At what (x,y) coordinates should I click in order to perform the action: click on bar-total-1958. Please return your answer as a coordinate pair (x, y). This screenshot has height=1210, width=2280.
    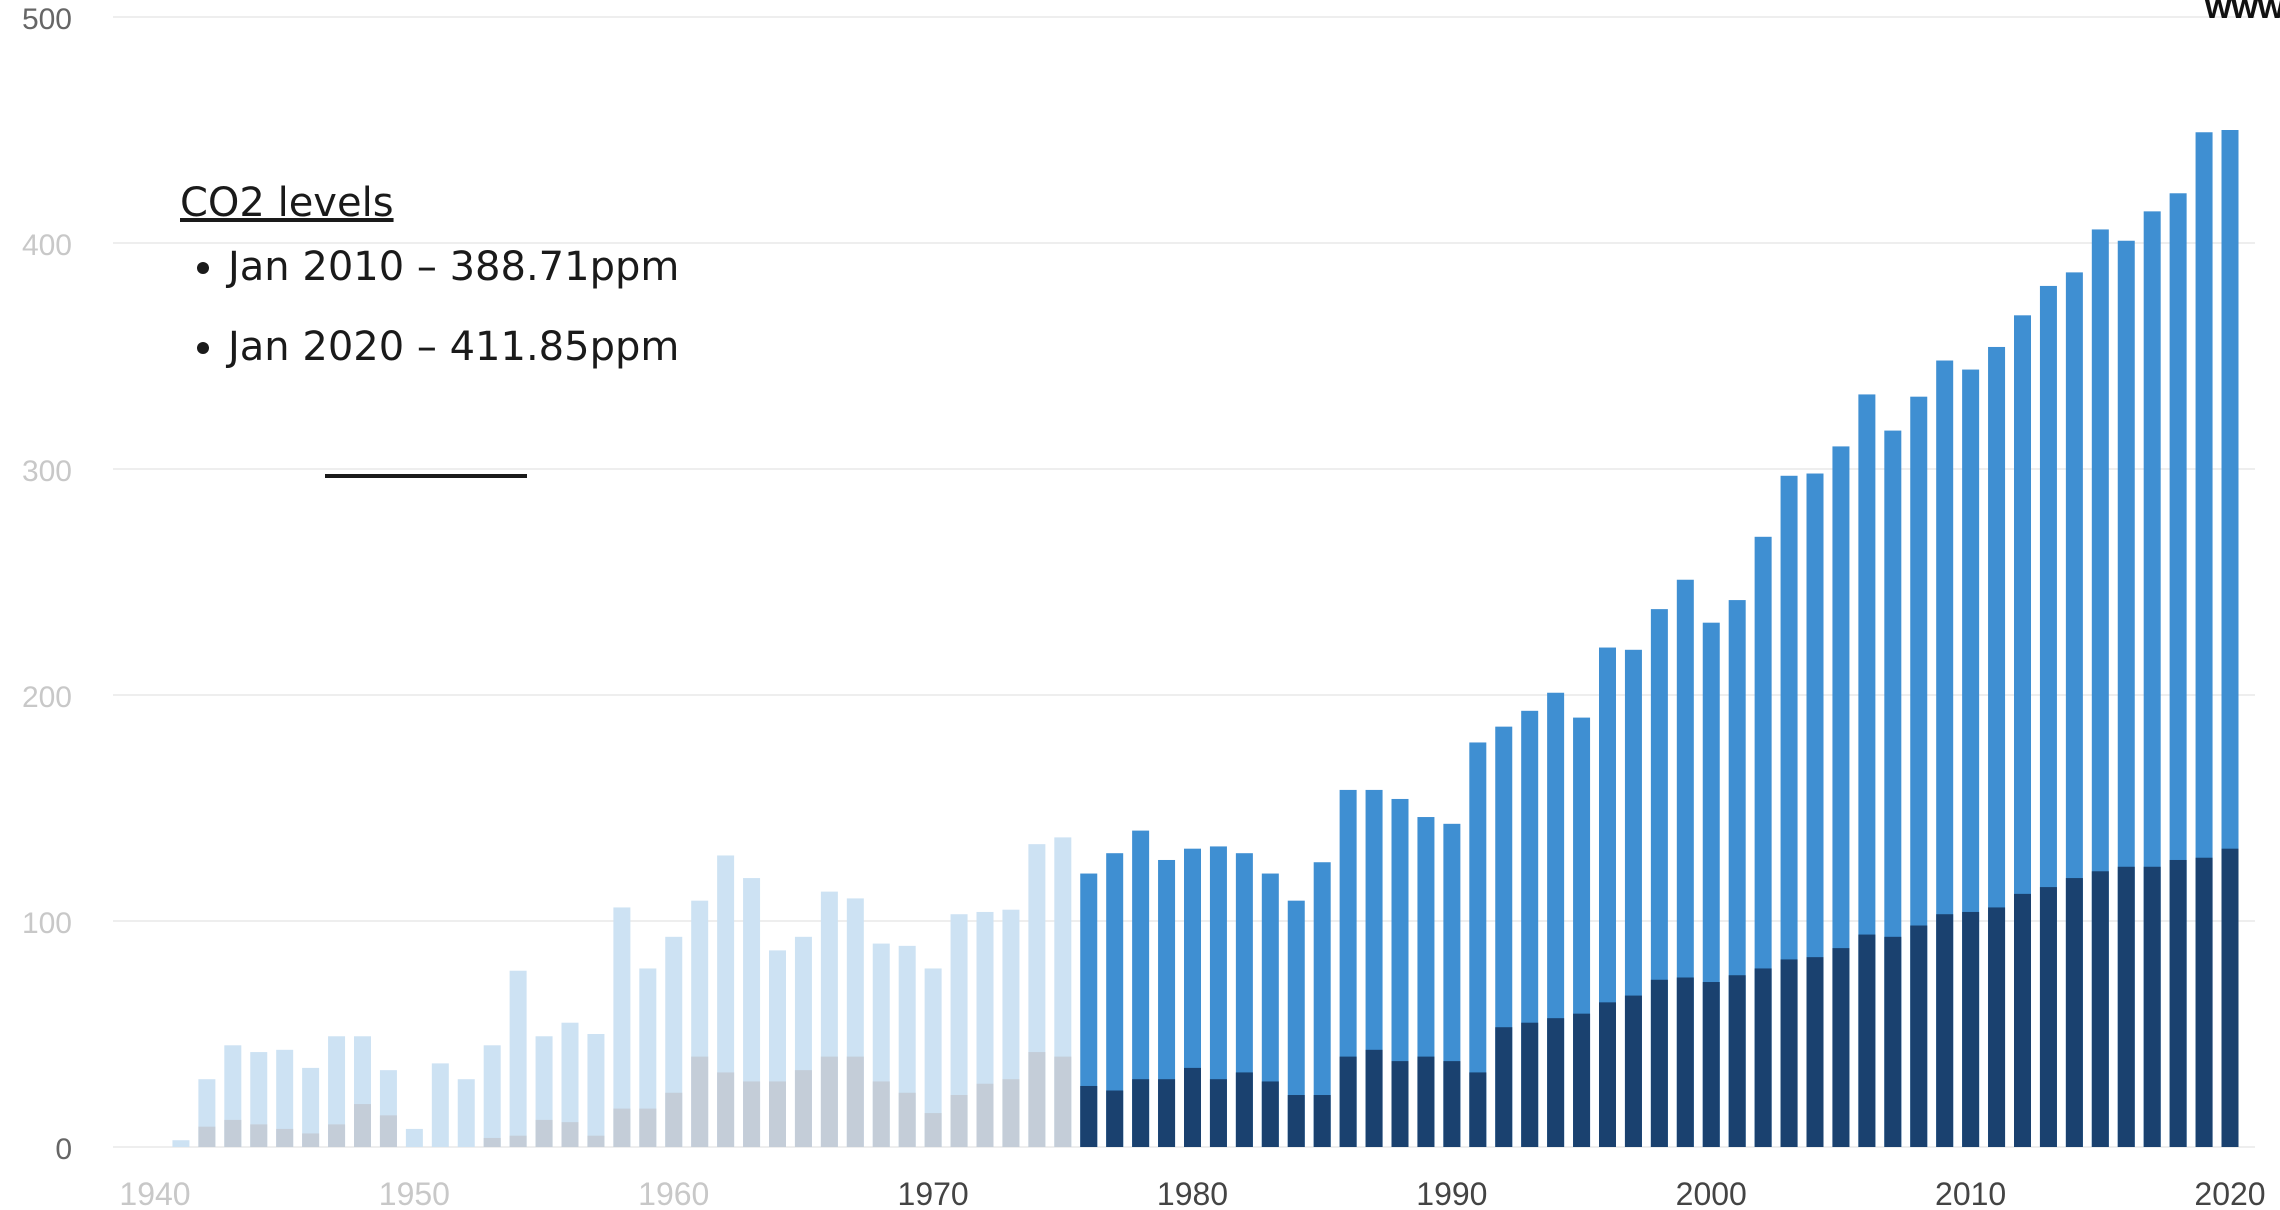
    Looking at the image, I should click on (622, 1027).